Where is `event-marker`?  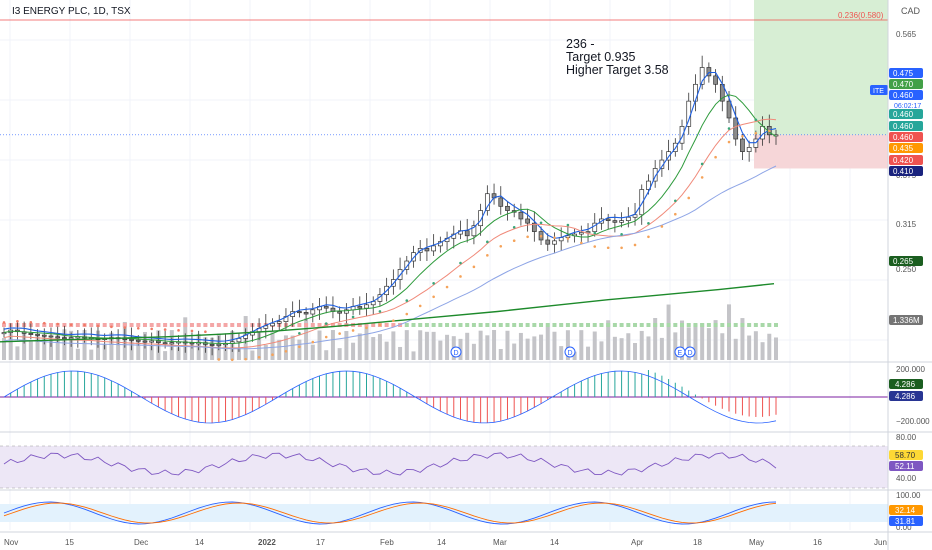 event-marker is located at coordinates (690, 352).